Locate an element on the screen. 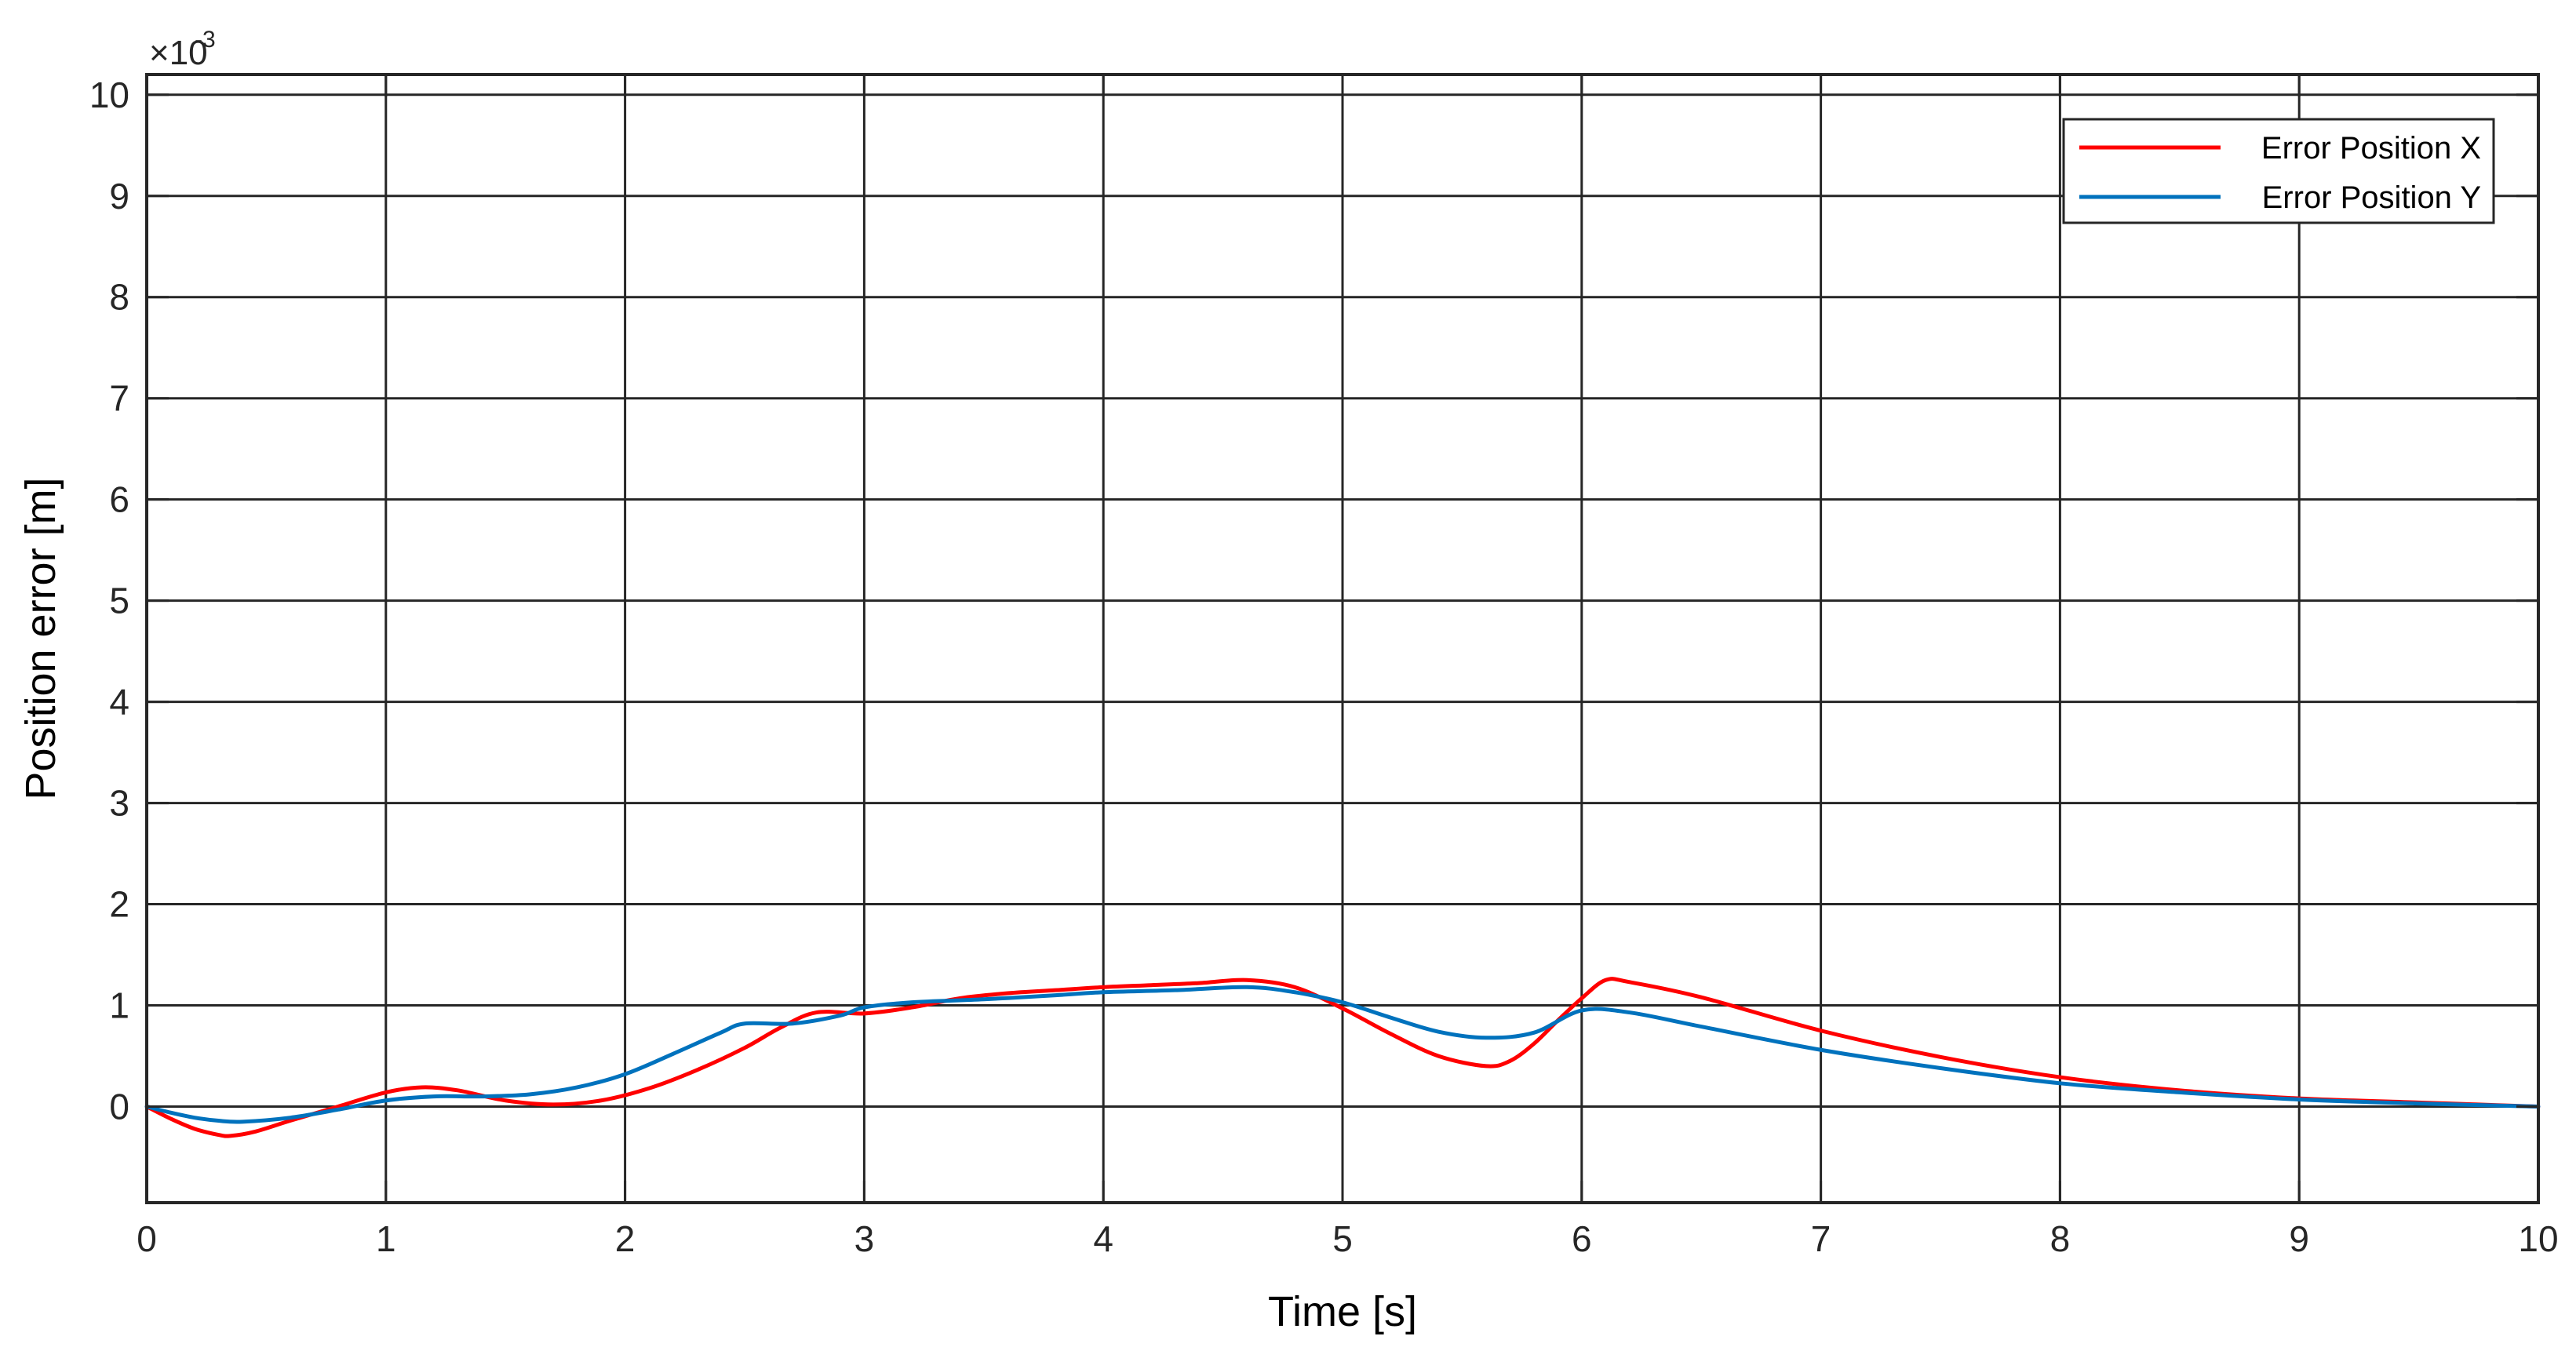  y-axis-exponent-power: -3 is located at coordinates (205, 40).